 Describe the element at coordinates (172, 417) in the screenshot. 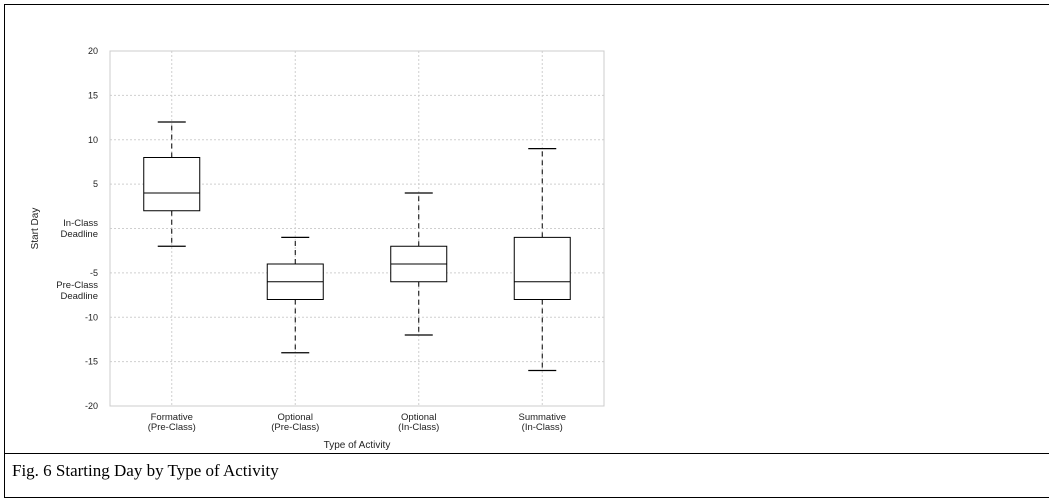

I see `x-tick-label: Formative` at that location.